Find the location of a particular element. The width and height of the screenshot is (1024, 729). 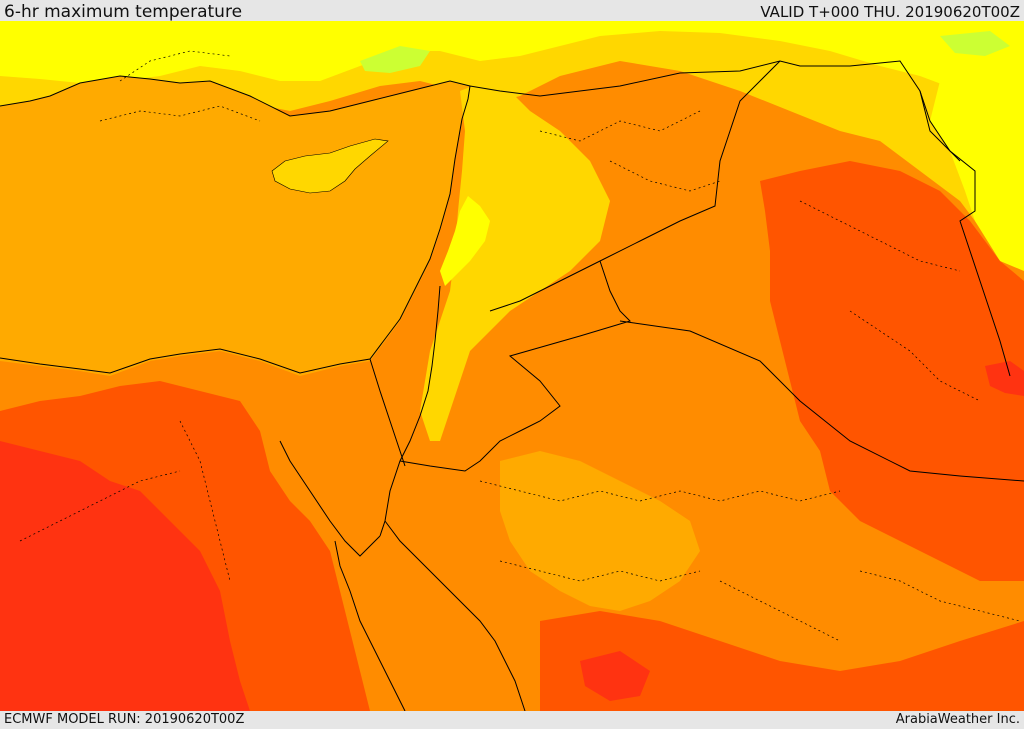

northeast-yellow-zone is located at coordinates (977, 176).